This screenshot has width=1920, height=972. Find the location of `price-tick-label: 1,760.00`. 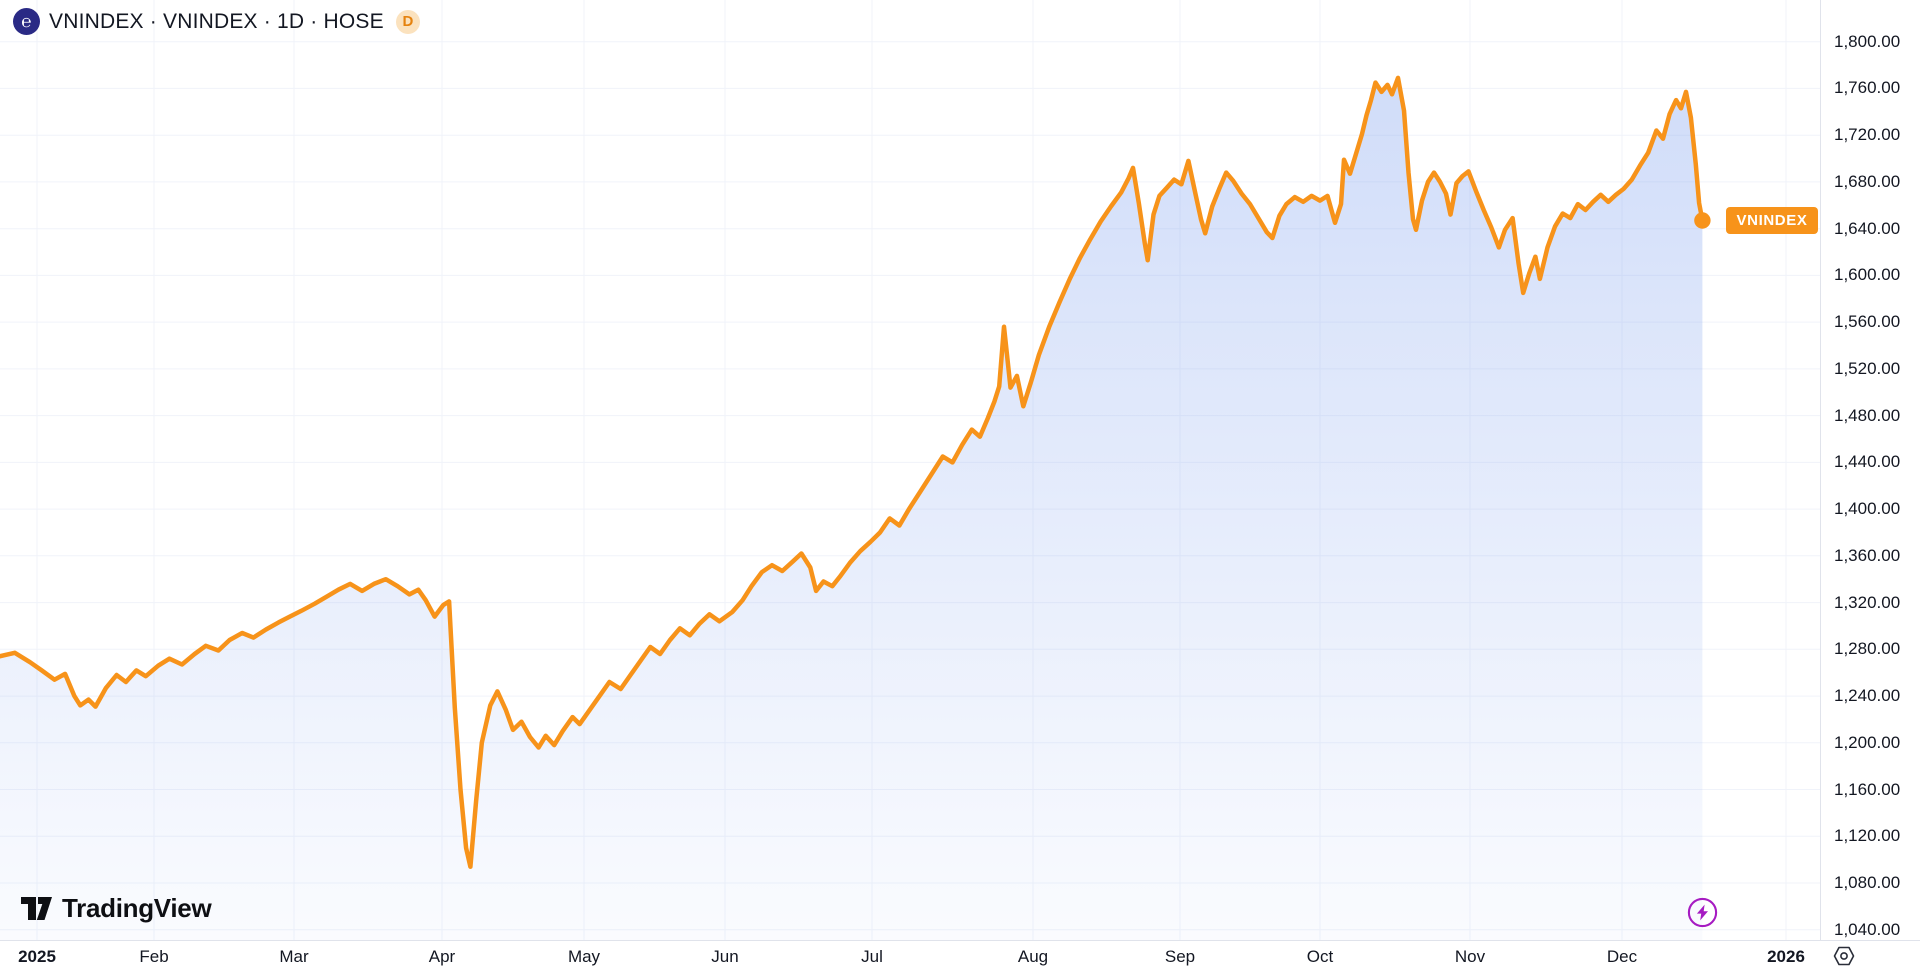

price-tick-label: 1,760.00 is located at coordinates (1867, 88).